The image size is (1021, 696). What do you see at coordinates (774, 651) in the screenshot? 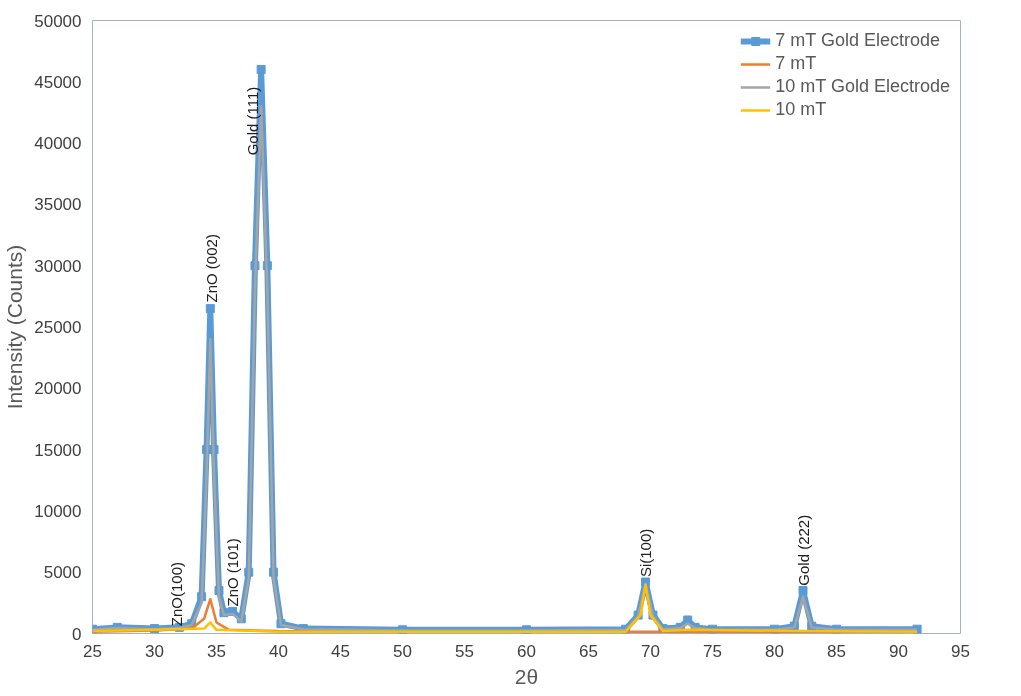
I see `x-tick-label: 80` at bounding box center [774, 651].